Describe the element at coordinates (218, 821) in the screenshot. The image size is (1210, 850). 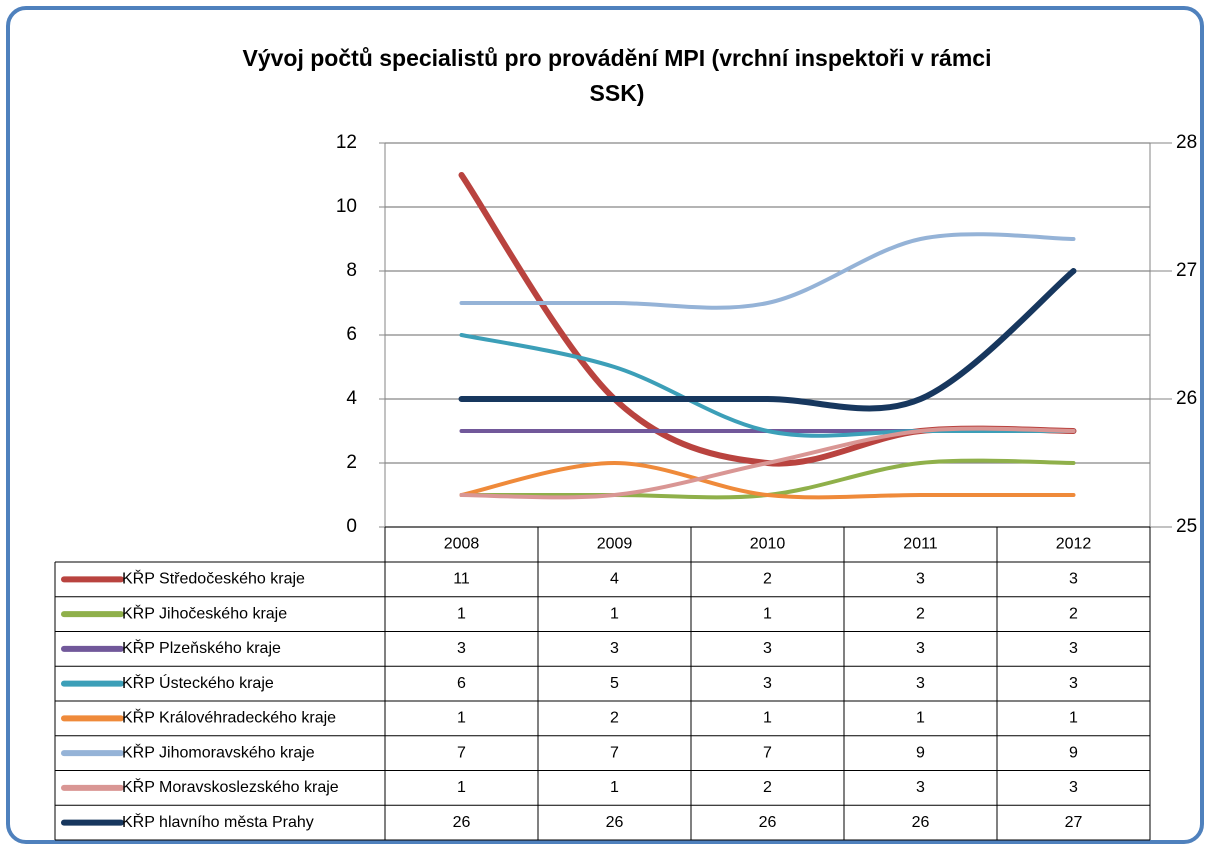
I see `legend-label: KŘP hlavního města Prahy` at that location.